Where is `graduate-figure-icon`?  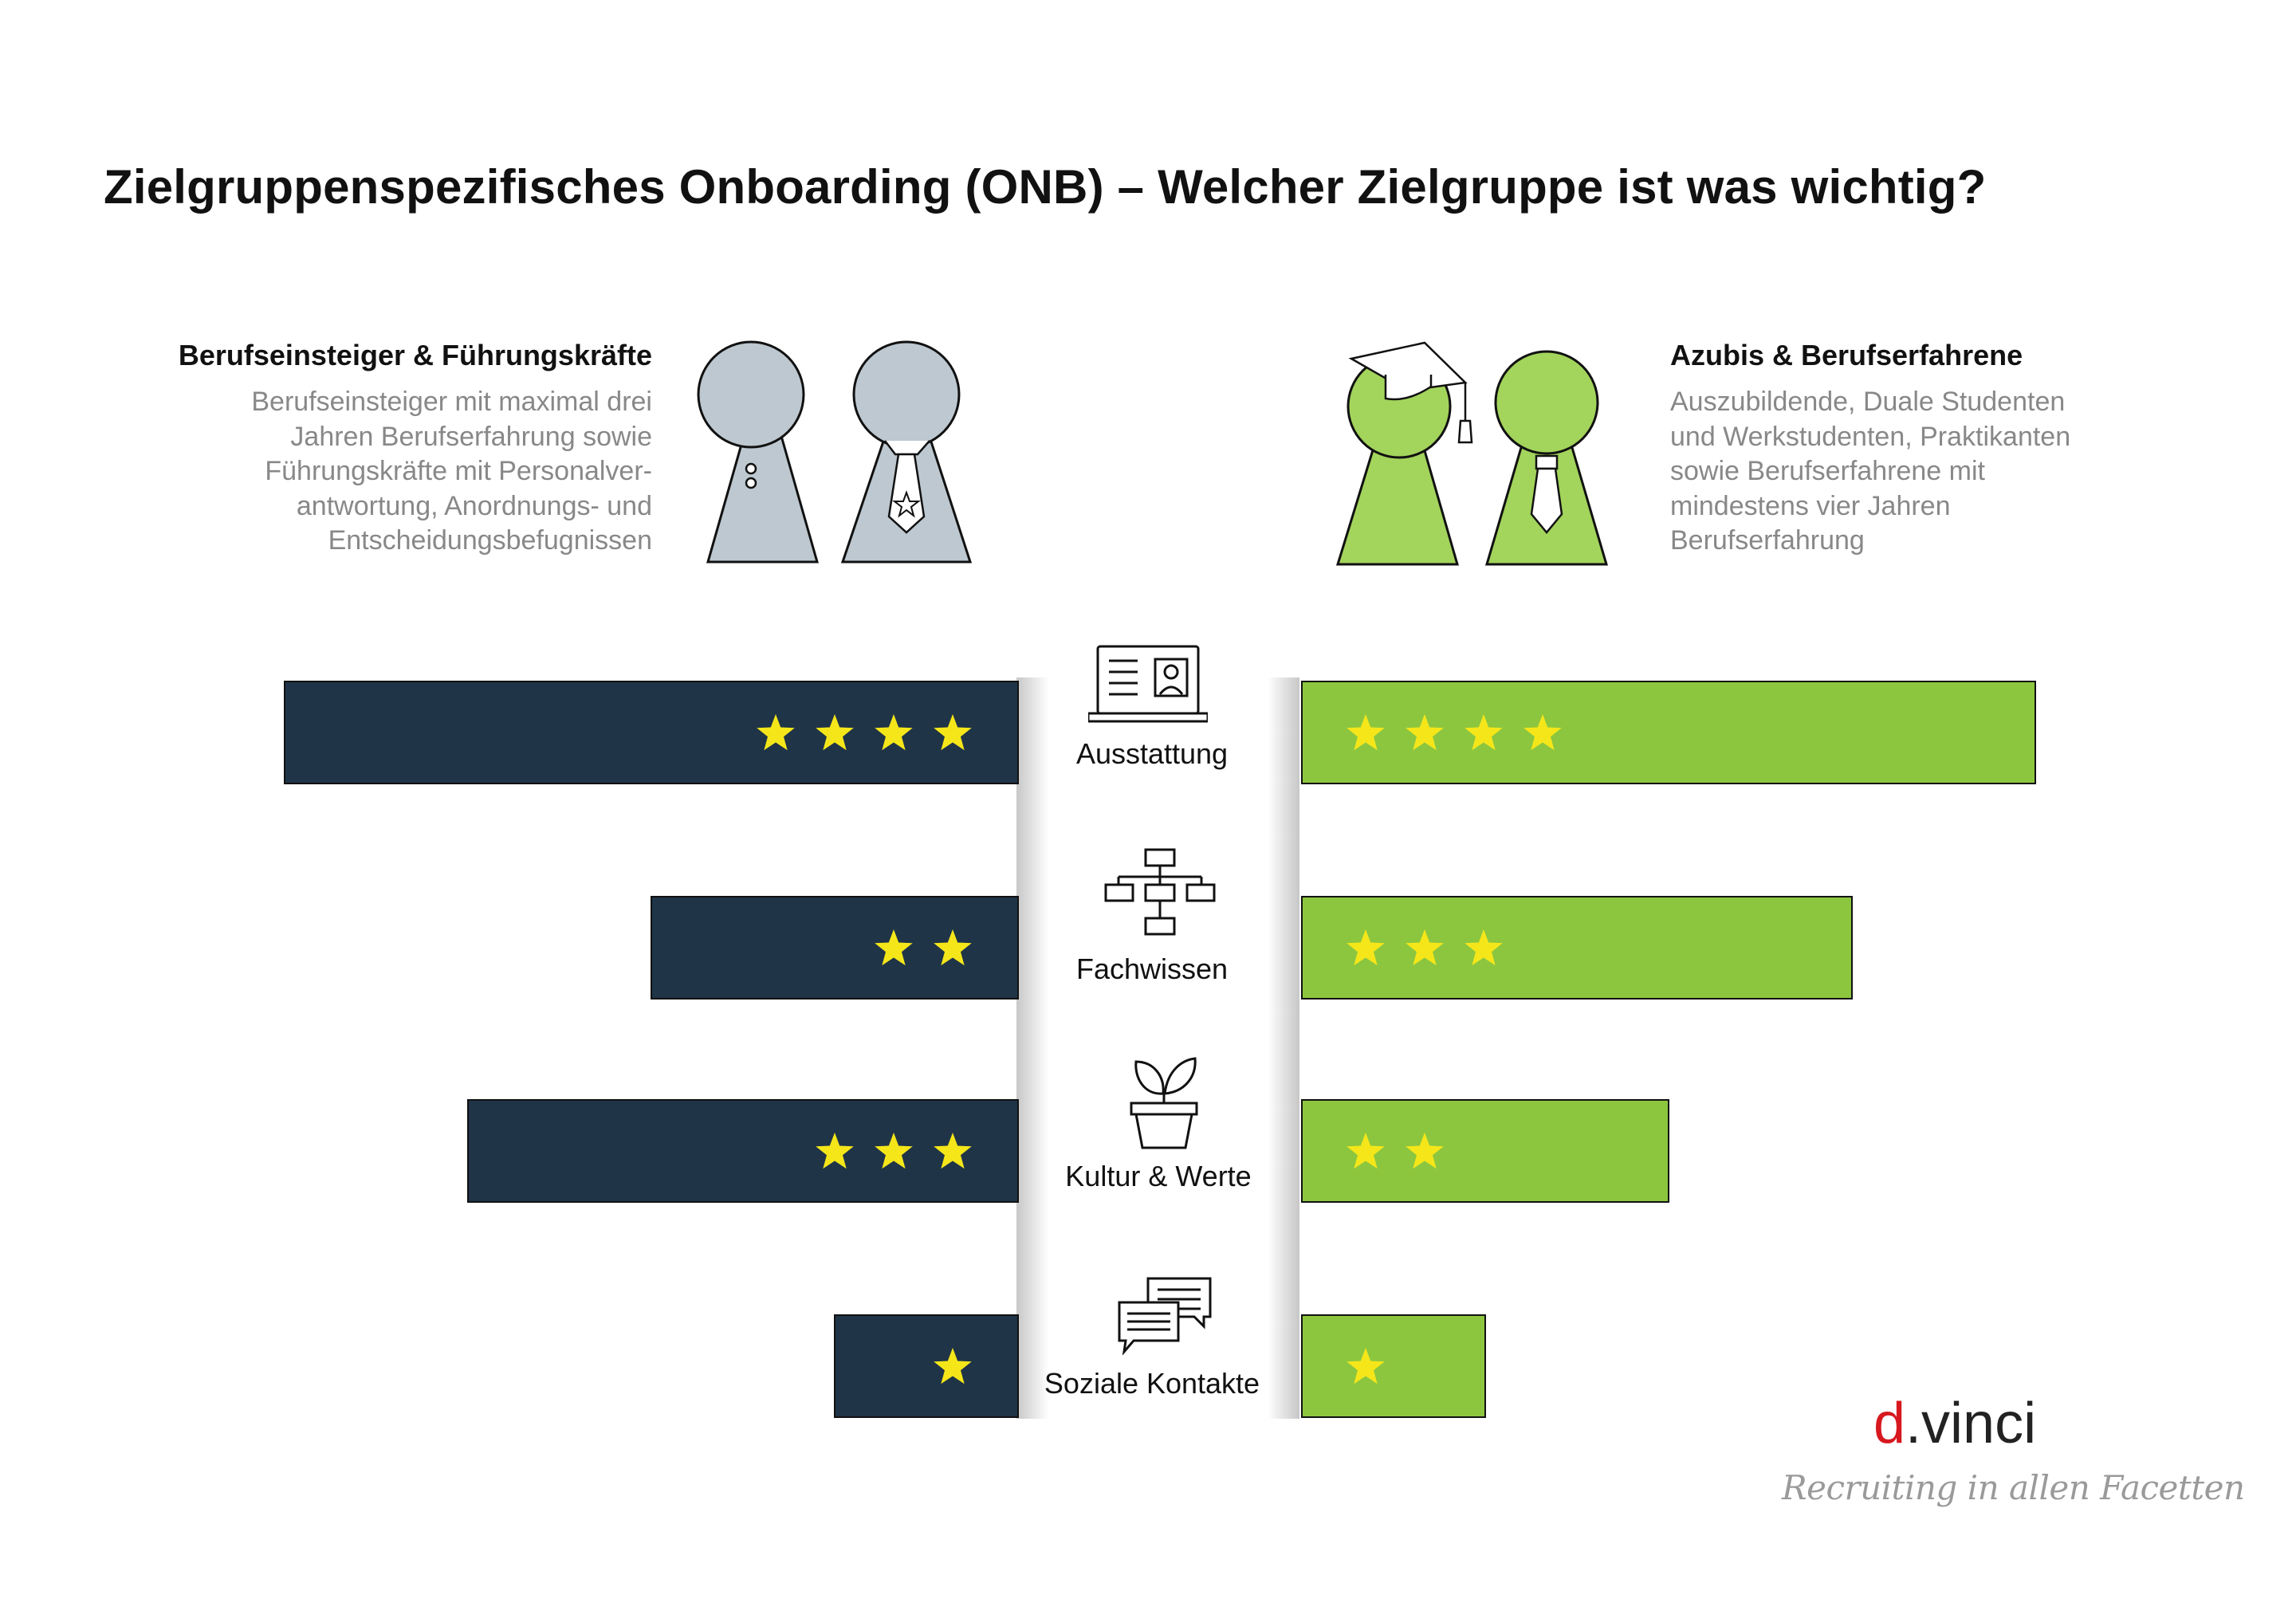 graduate-figure-icon is located at coordinates (1404, 454).